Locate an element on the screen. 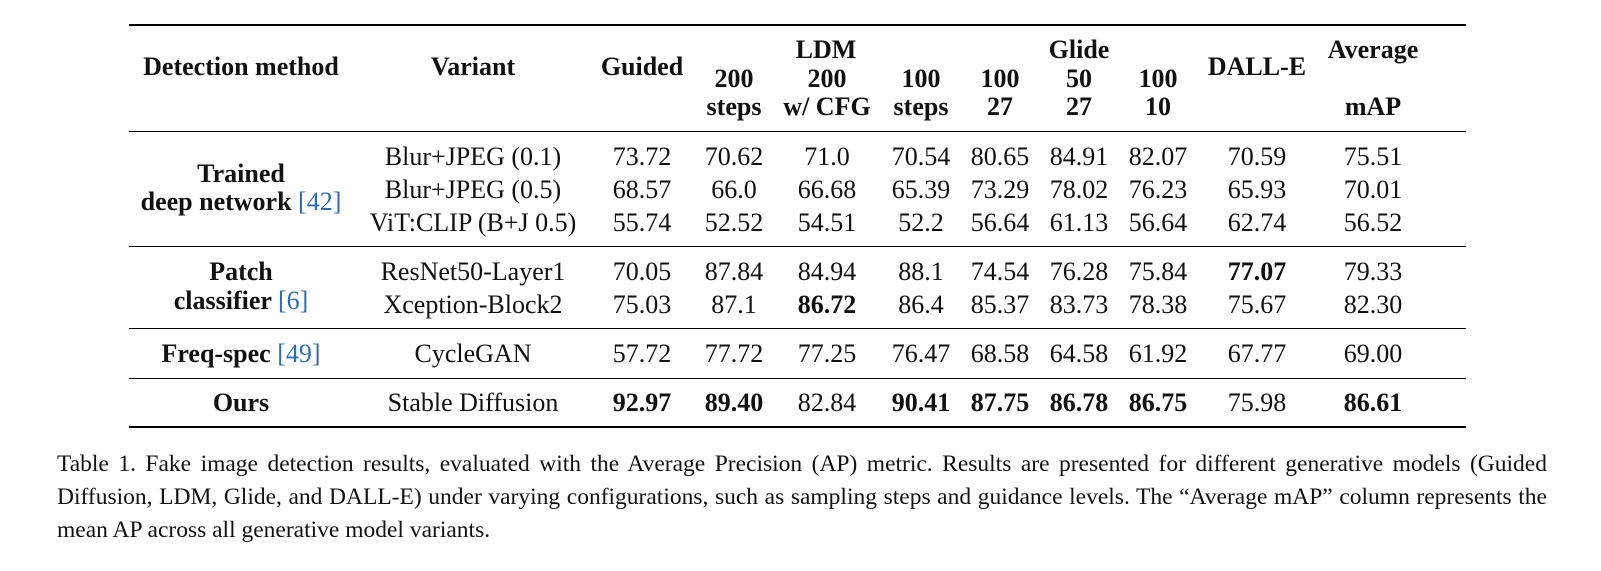 This screenshot has height=571, width=1601. value-cell: 77.25 is located at coordinates (827, 353).